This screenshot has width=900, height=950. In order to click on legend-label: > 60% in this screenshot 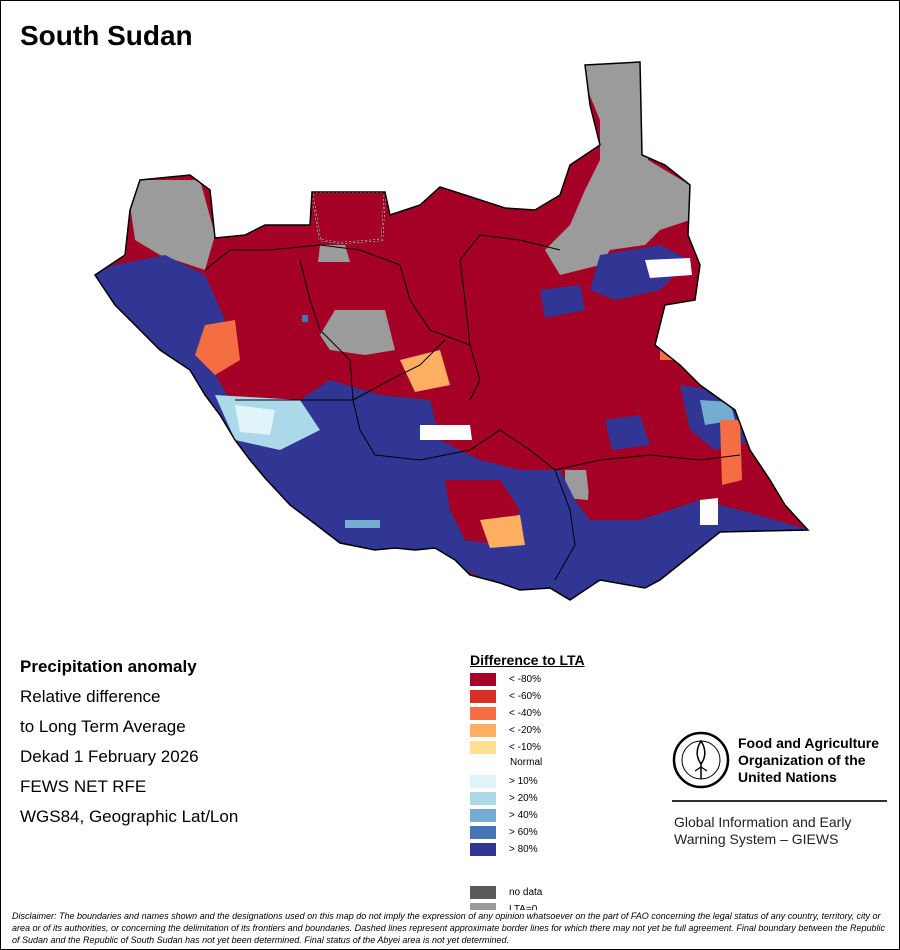, I will do `click(523, 832)`.